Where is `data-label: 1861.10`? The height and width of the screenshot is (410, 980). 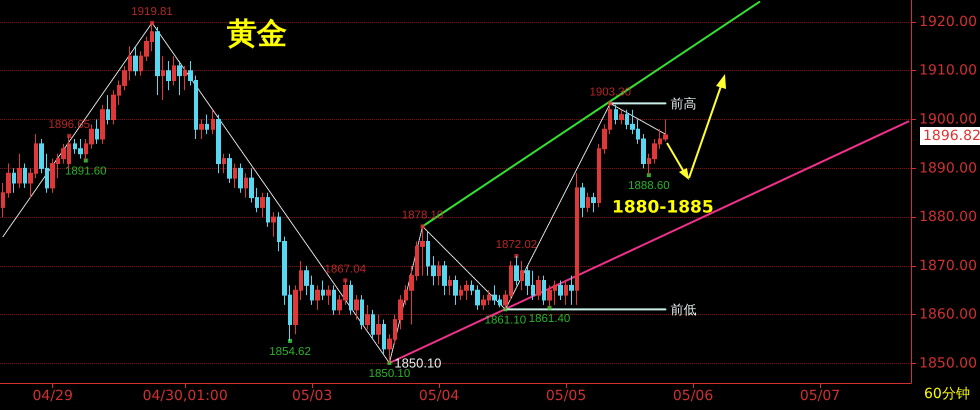 data-label: 1861.10 is located at coordinates (505, 320).